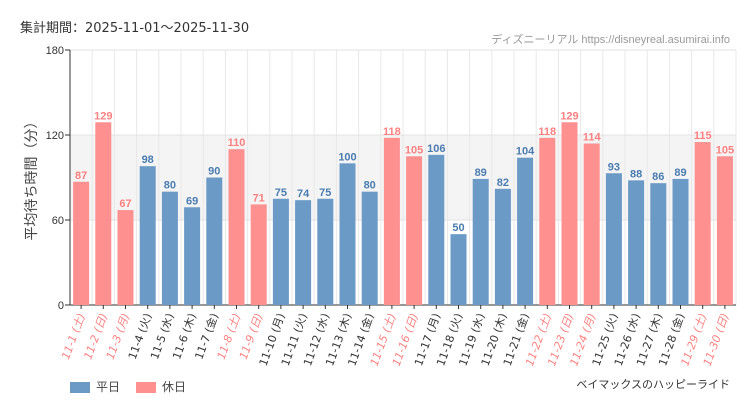  What do you see at coordinates (55, 136) in the screenshot?
I see `y-tick-label: 120` at bounding box center [55, 136].